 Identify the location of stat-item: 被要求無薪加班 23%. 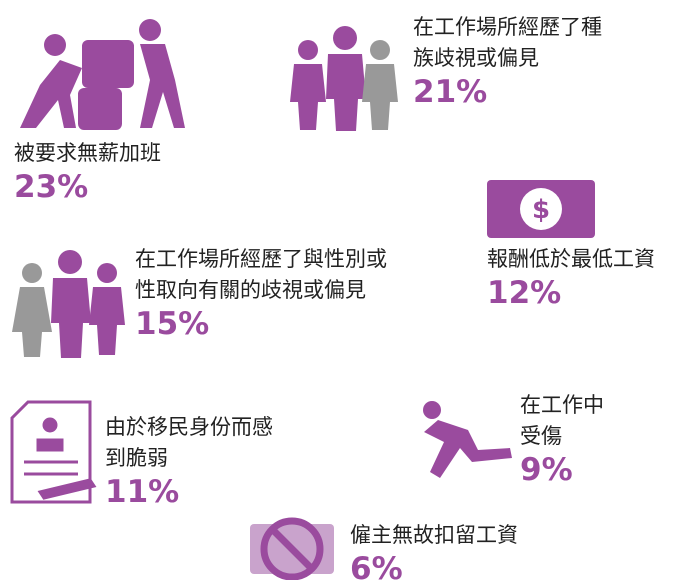
(87, 171).